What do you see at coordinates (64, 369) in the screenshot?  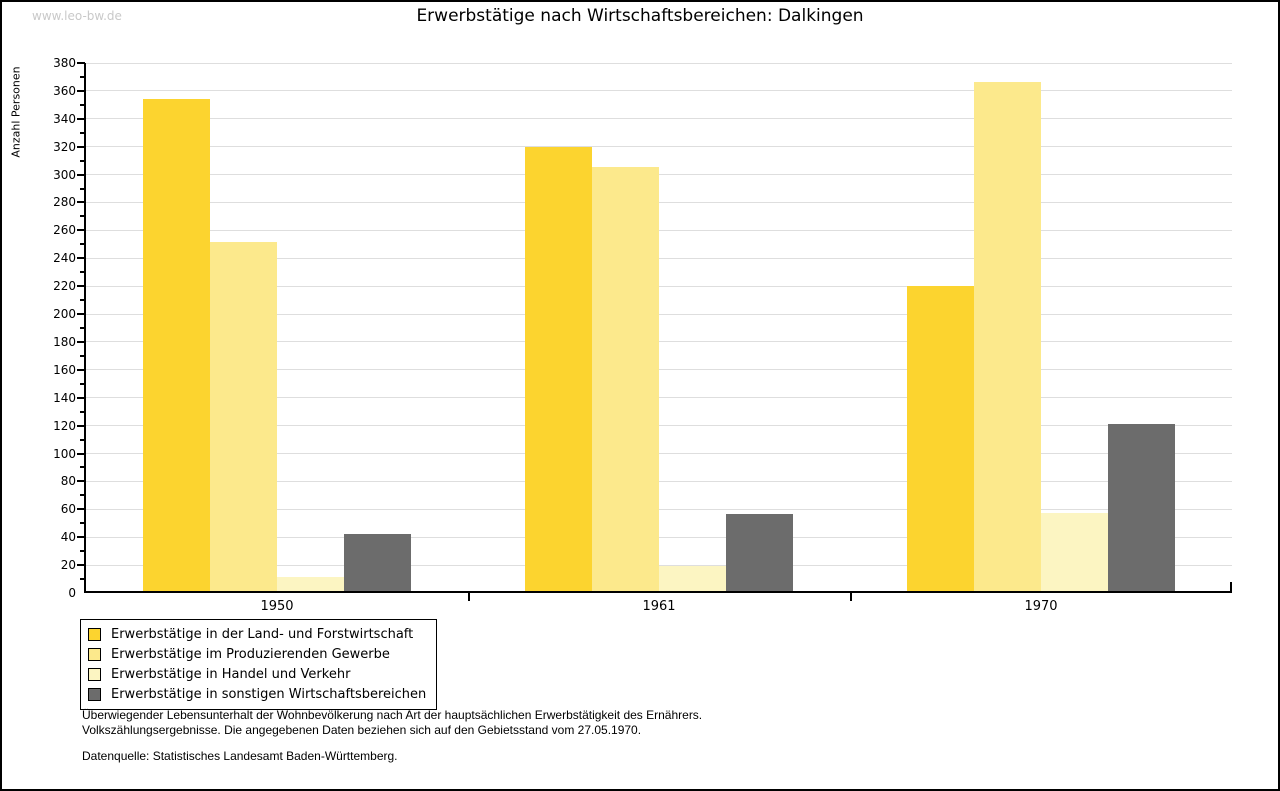 I see `y-tick-label: 160` at bounding box center [64, 369].